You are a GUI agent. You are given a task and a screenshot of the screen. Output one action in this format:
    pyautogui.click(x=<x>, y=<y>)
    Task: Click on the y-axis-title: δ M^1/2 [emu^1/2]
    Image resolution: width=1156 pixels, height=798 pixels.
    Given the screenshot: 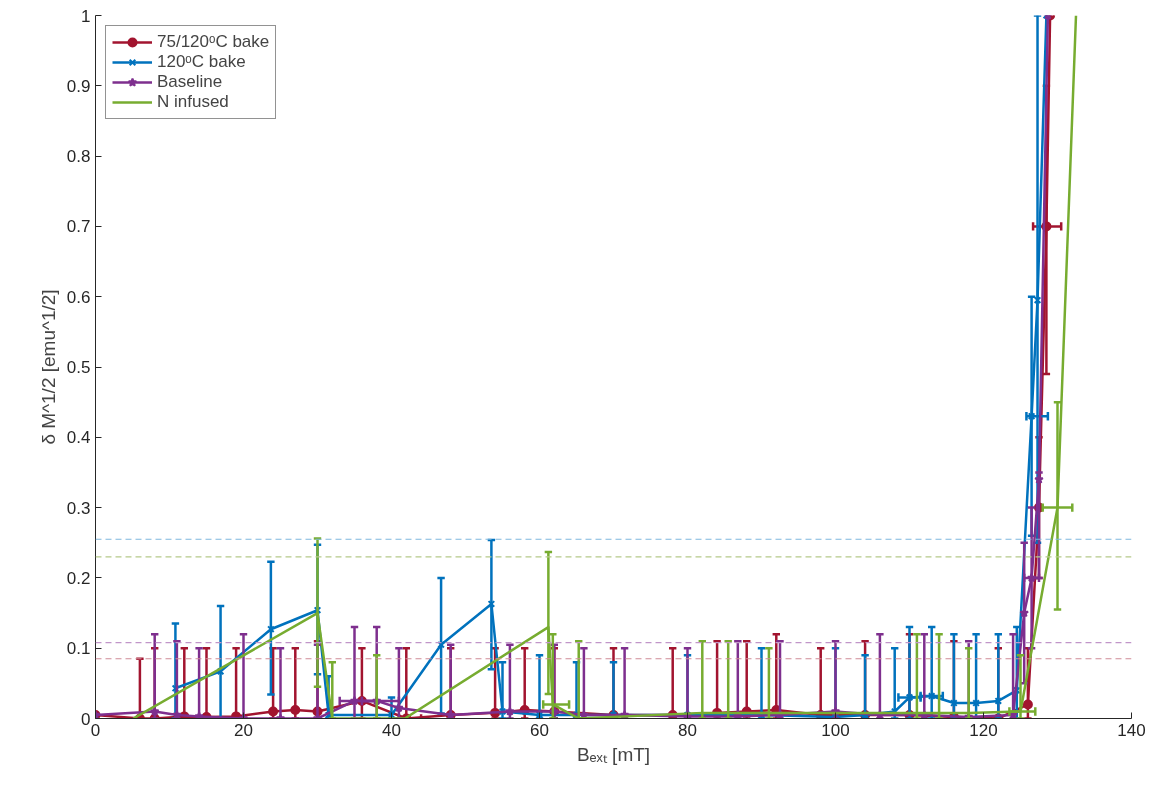 What is the action you would take?
    pyautogui.click(x=48, y=367)
    